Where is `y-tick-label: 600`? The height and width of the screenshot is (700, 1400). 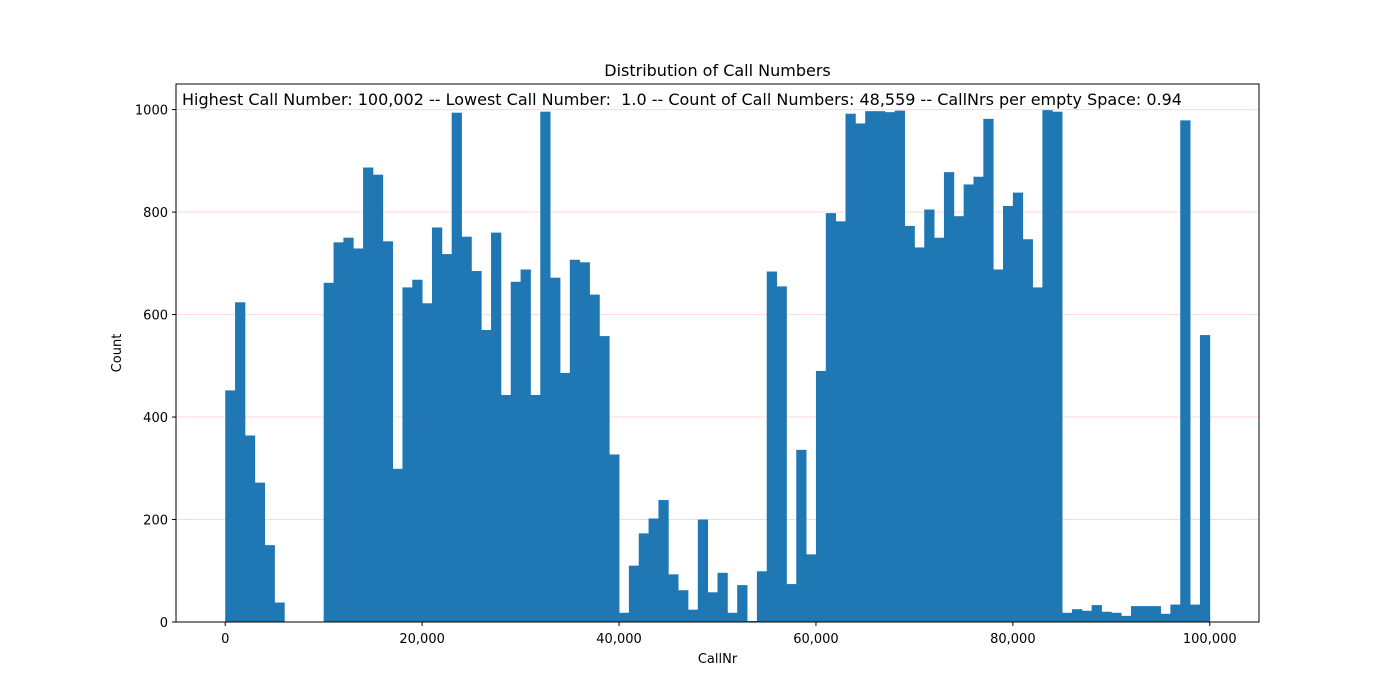 y-tick-label: 600 is located at coordinates (155, 316).